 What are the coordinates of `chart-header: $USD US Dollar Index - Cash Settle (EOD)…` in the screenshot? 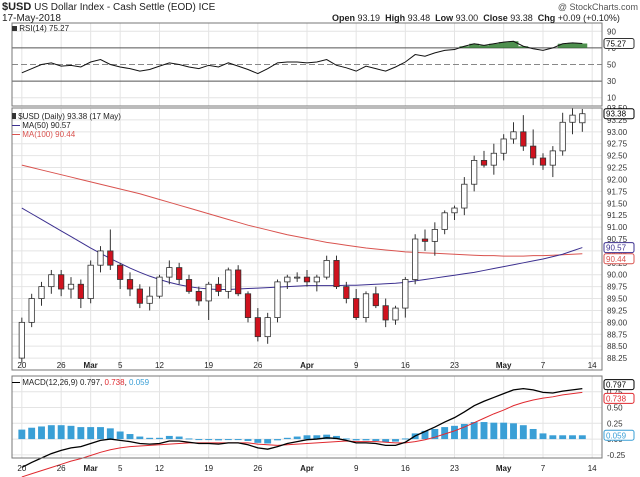 It's located at (108, 13).